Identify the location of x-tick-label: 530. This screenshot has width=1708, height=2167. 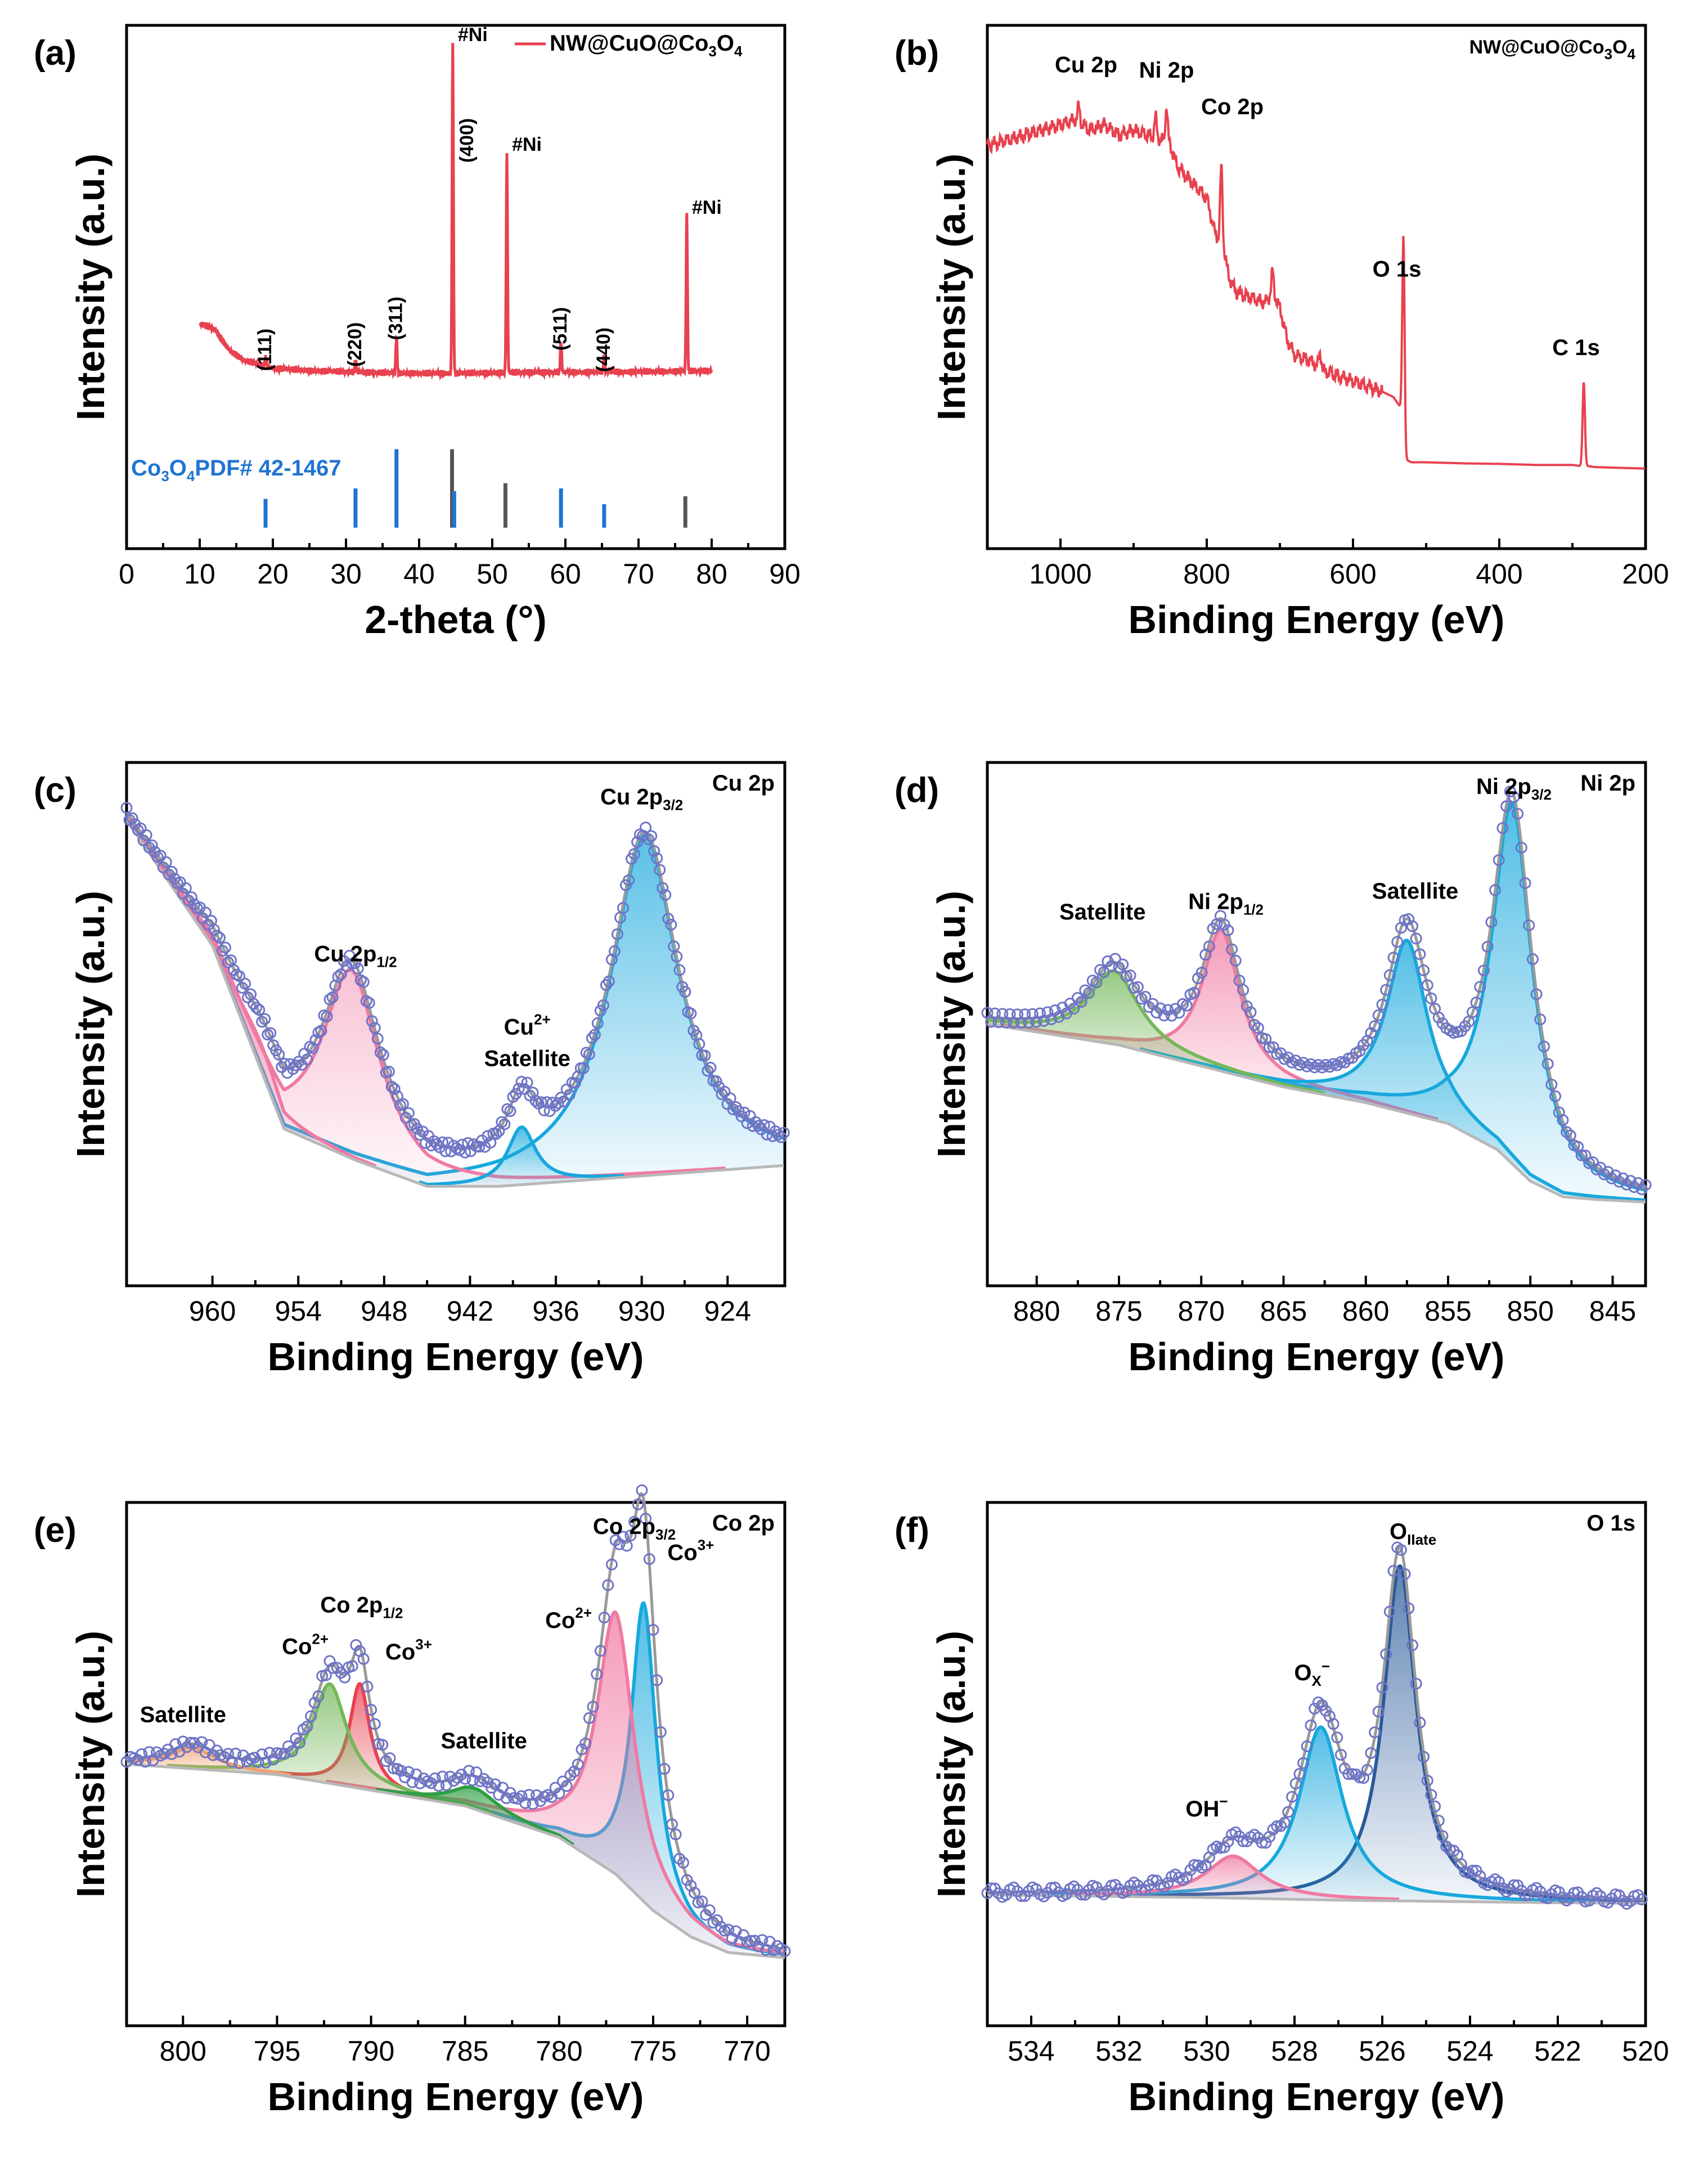
(1206, 2051).